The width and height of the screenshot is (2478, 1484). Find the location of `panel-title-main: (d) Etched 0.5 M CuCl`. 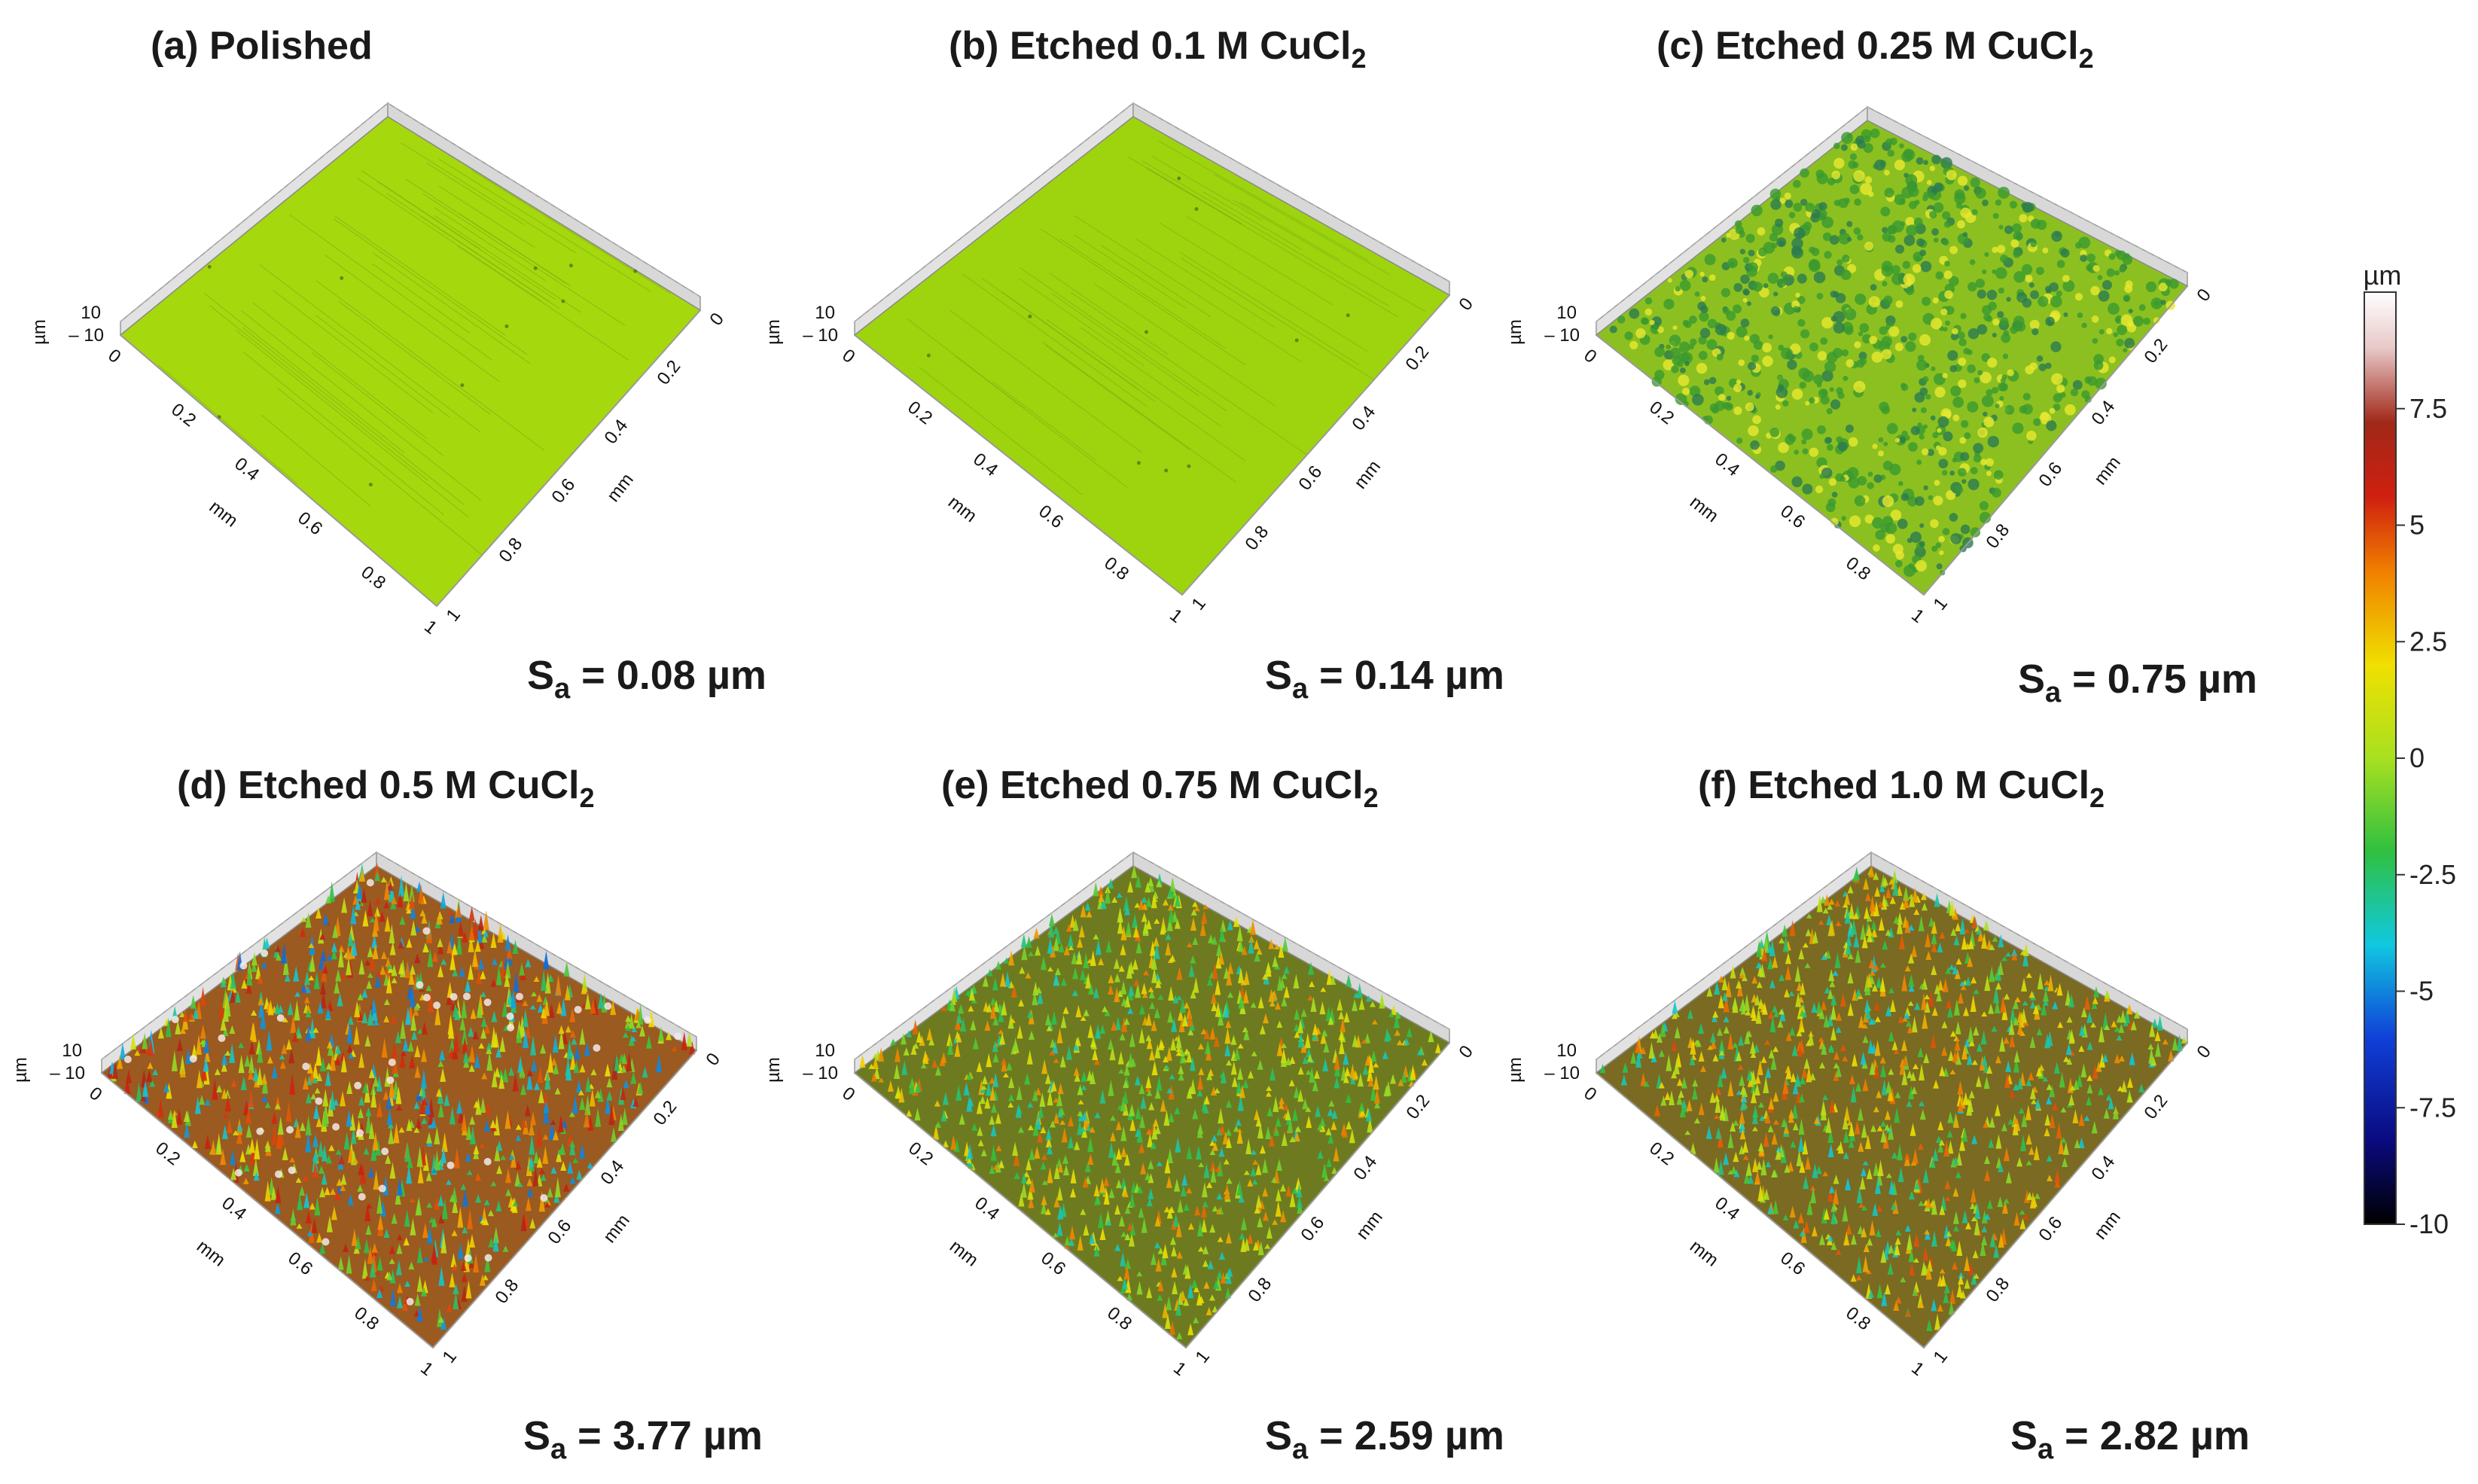

panel-title-main: (d) Etched 0.5 M CuCl is located at coordinates (378, 785).